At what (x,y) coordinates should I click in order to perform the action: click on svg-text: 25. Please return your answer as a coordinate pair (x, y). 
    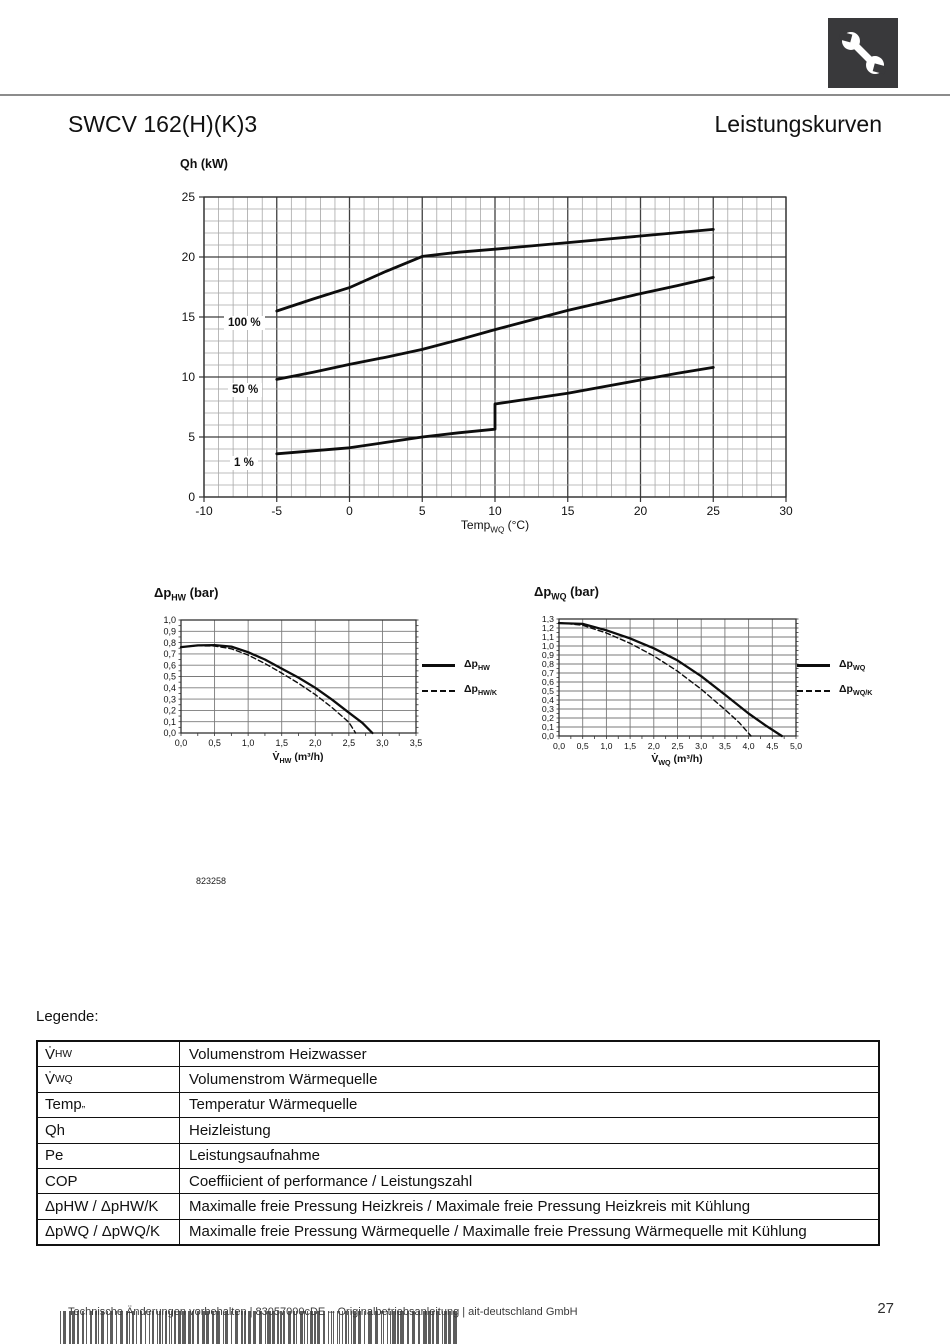
    Looking at the image, I should click on (189, 197).